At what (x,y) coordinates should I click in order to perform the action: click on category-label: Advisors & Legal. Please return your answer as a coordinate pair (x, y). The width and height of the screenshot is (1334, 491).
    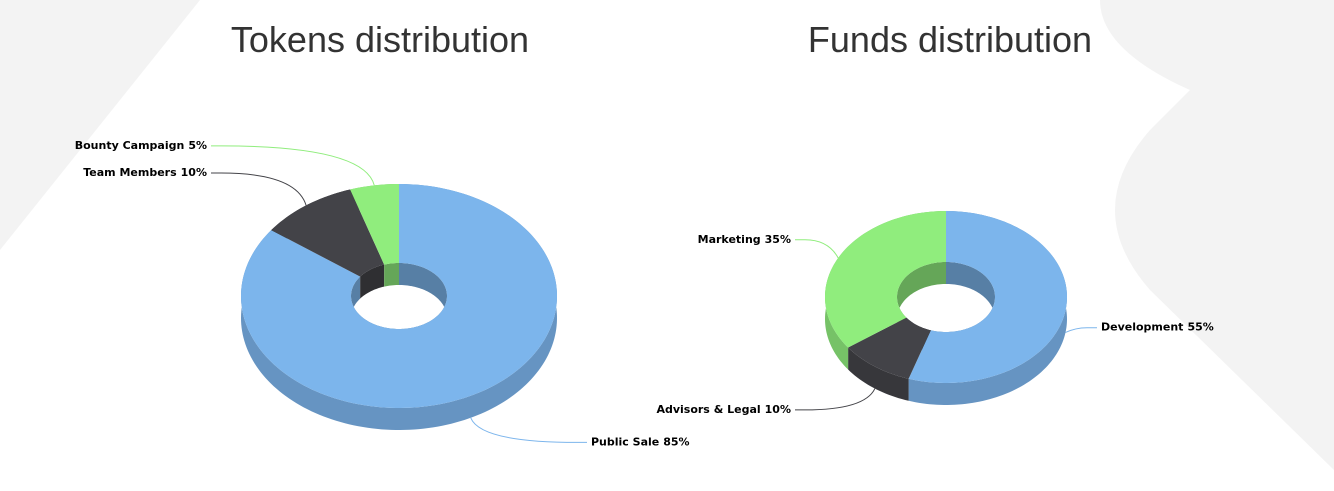
    Looking at the image, I should click on (708, 409).